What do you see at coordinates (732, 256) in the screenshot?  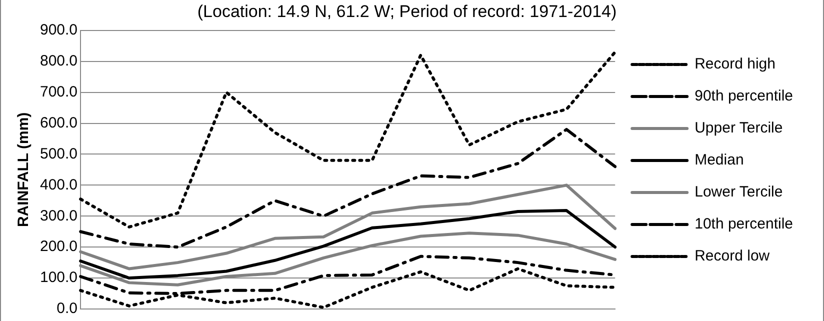 I see `legend-label: Record low` at bounding box center [732, 256].